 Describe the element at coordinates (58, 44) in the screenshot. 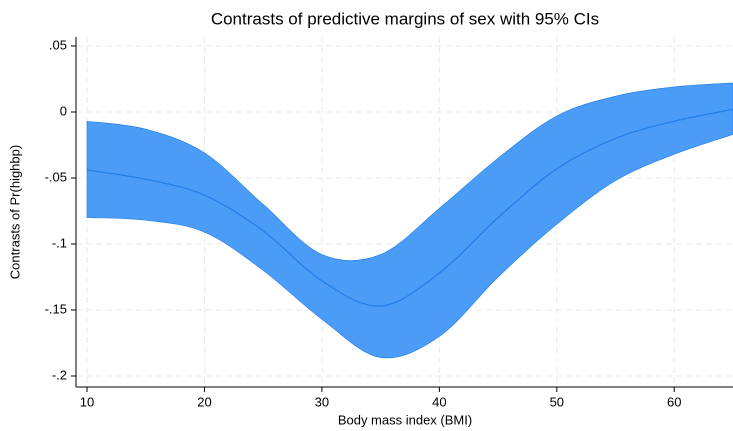

I see `y-tick-label: .05` at that location.